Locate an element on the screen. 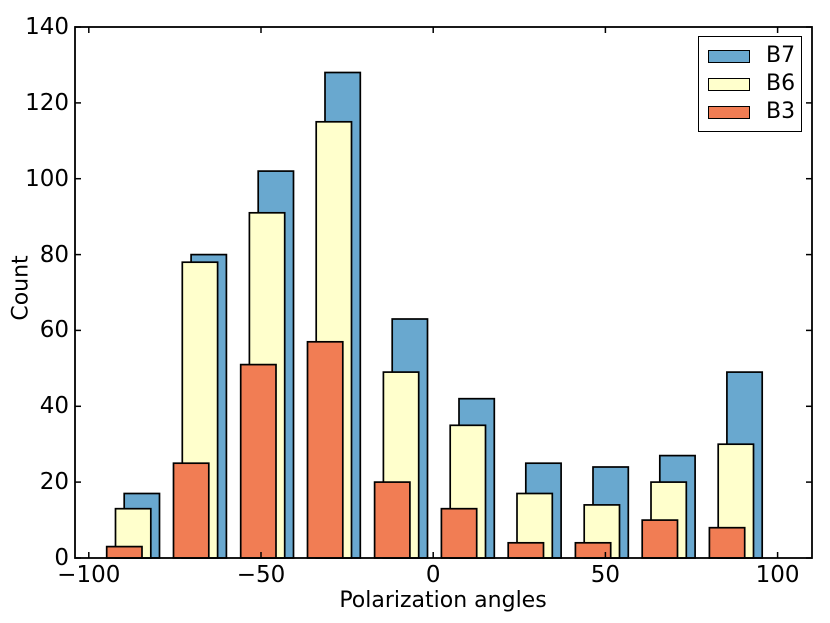  legend-swatch-b7-icon is located at coordinates (729, 56).